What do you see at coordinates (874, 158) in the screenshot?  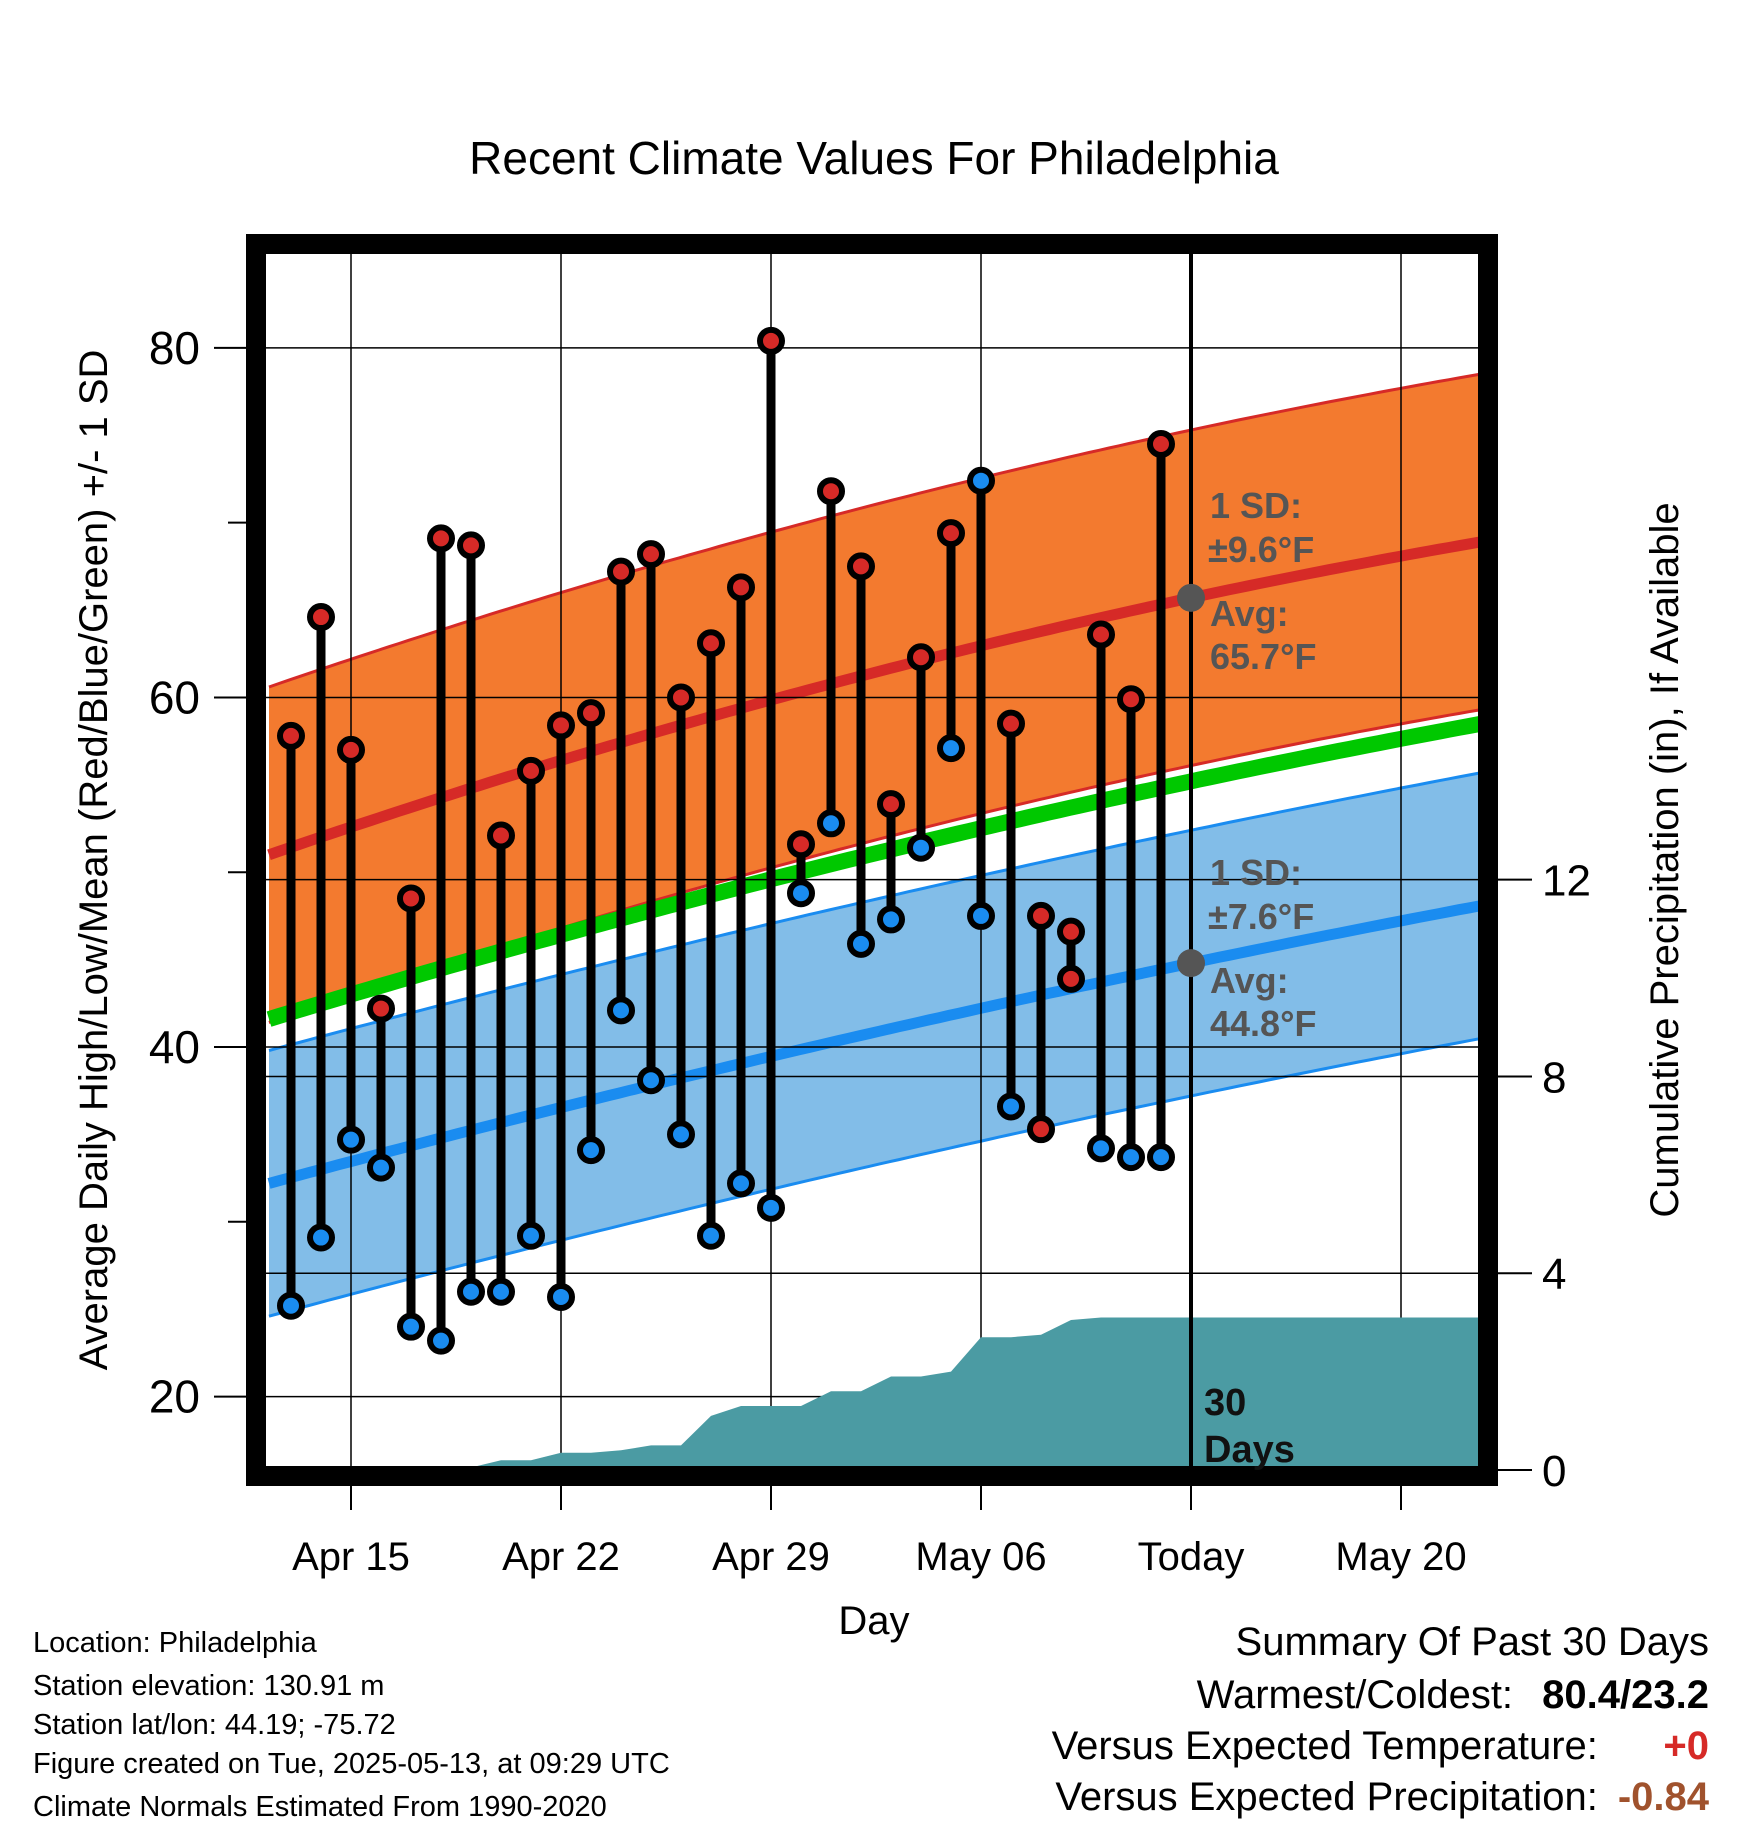 I see `chart-title: Recent Climate Values For Philadelphia` at bounding box center [874, 158].